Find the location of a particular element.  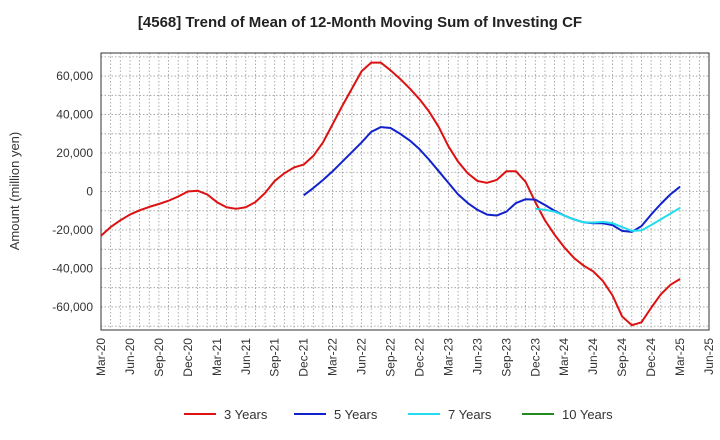

series-line-7-years is located at coordinates (608, 219).